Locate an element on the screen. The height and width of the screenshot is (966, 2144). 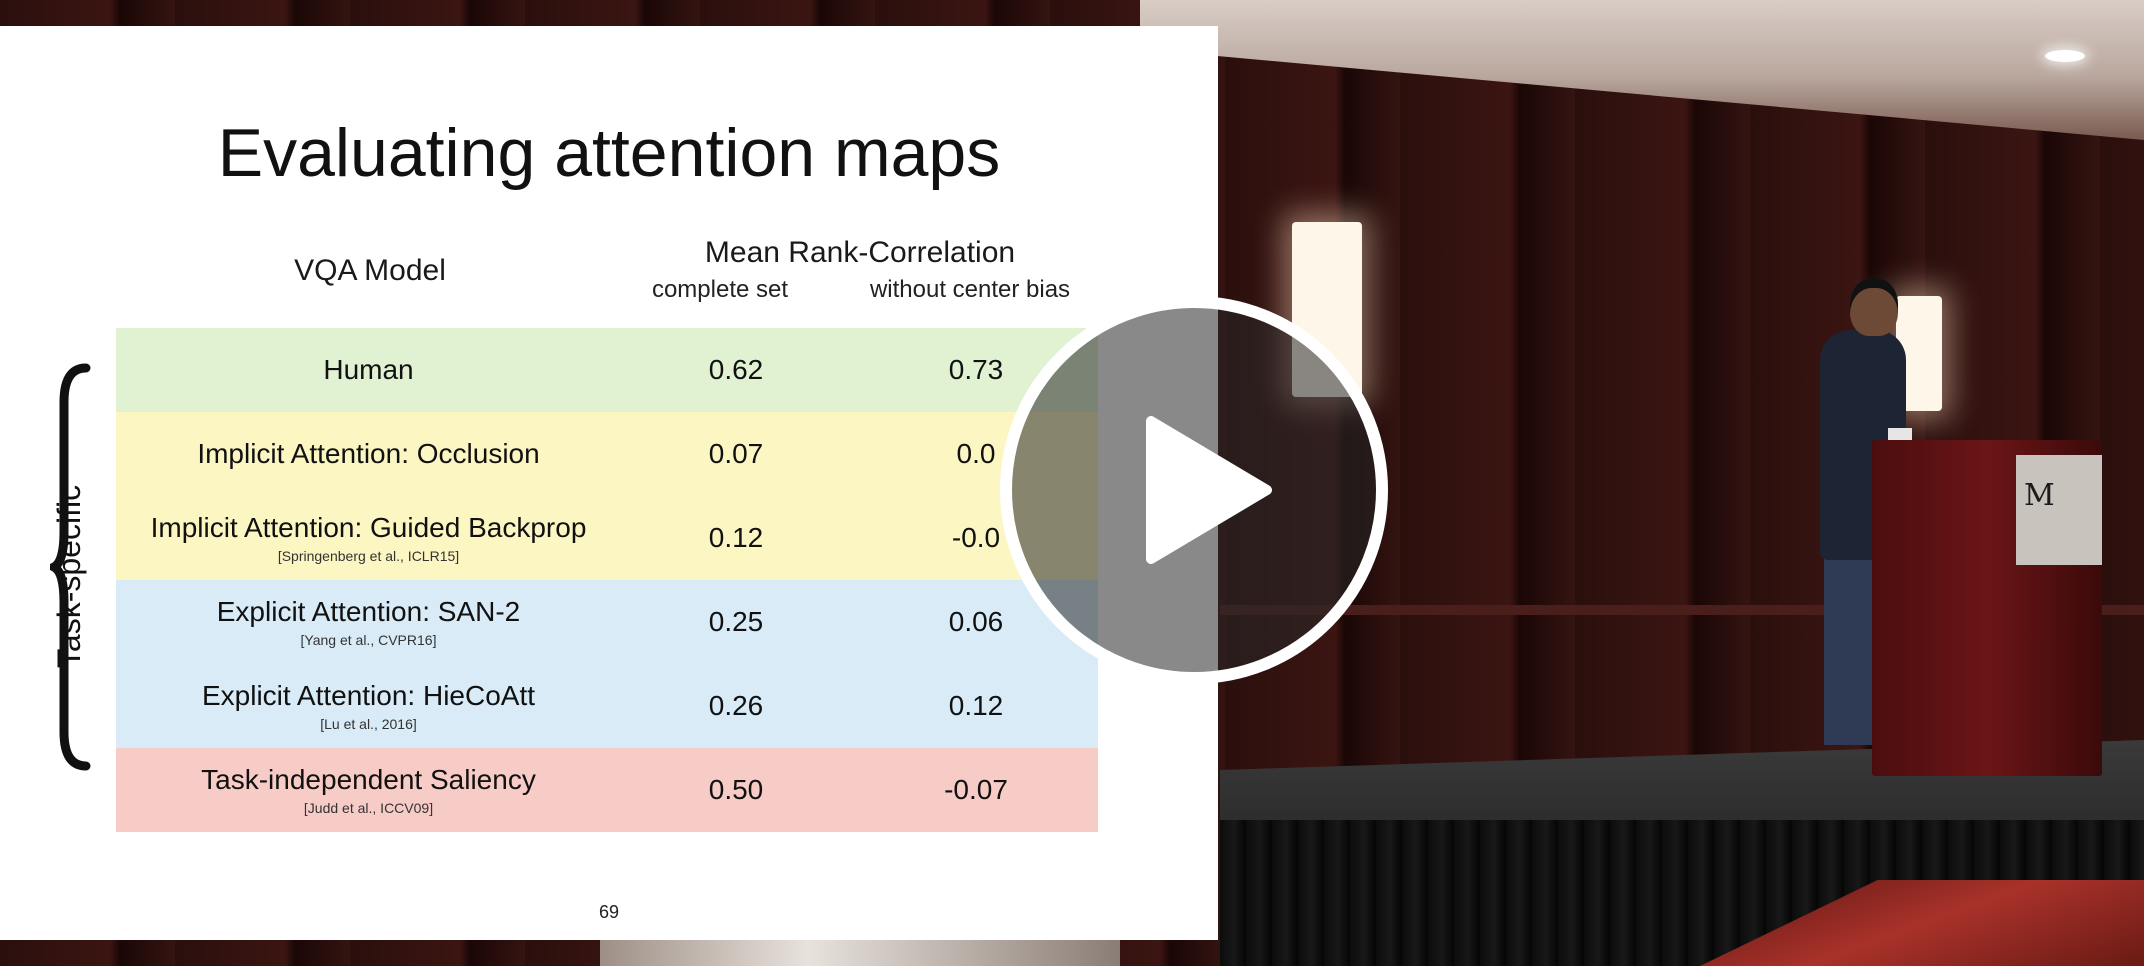
row-citation: [Springenberg et al., ICLR15] is located at coordinates (368, 556).